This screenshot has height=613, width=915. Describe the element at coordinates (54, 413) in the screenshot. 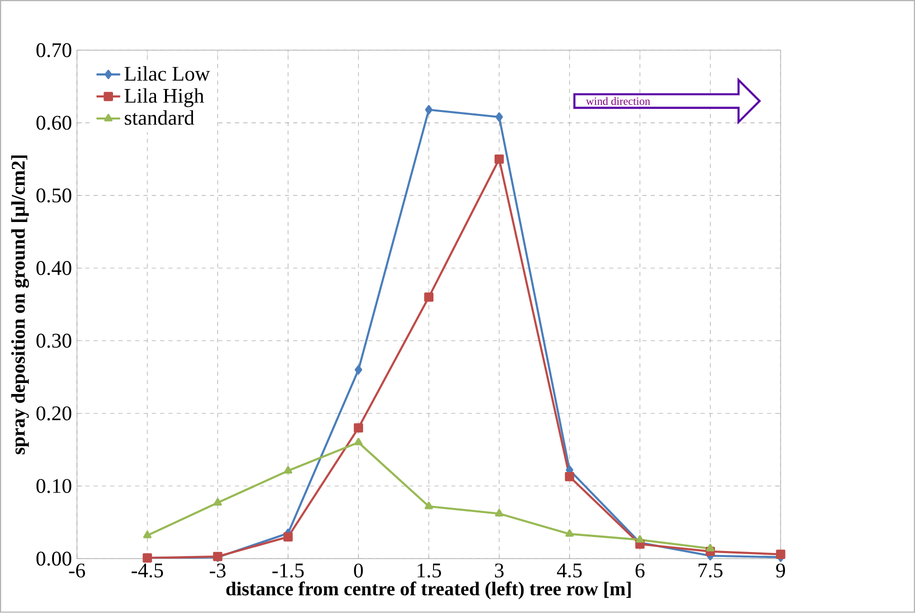

I see `y-tick-label: 0.20` at that location.